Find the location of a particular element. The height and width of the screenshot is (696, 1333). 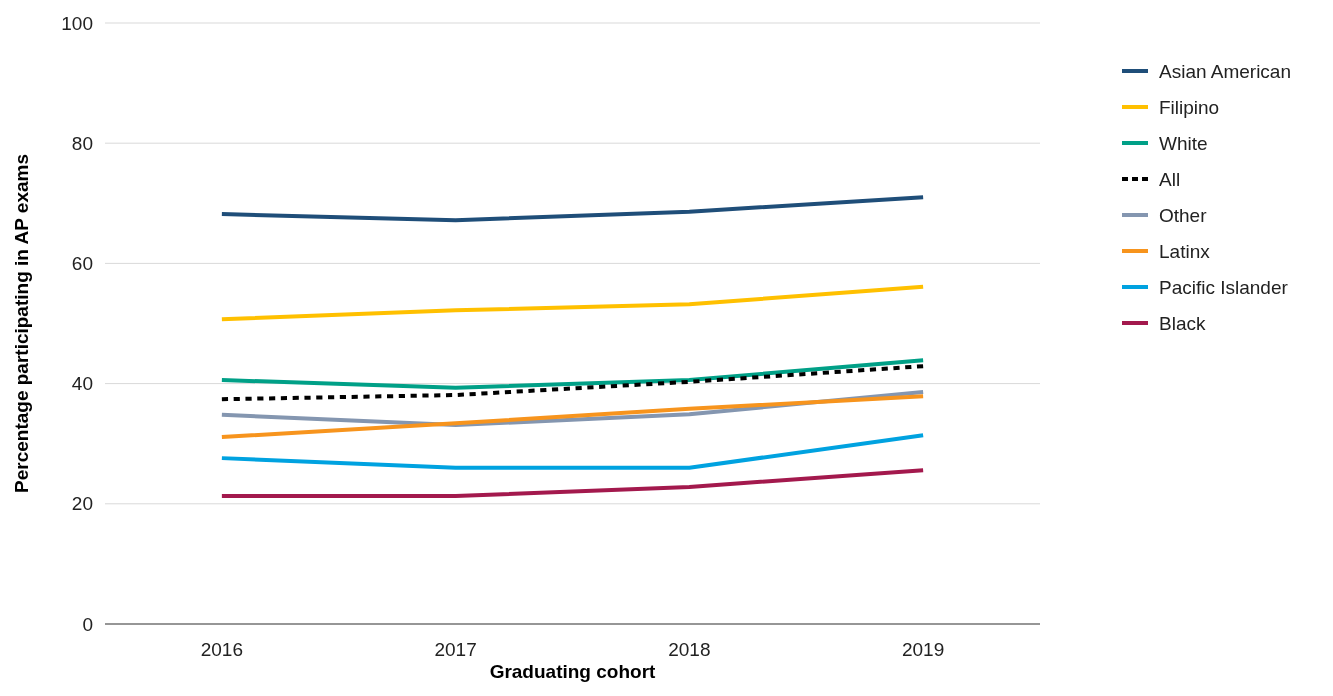

legend-label: Filipino is located at coordinates (1189, 107).